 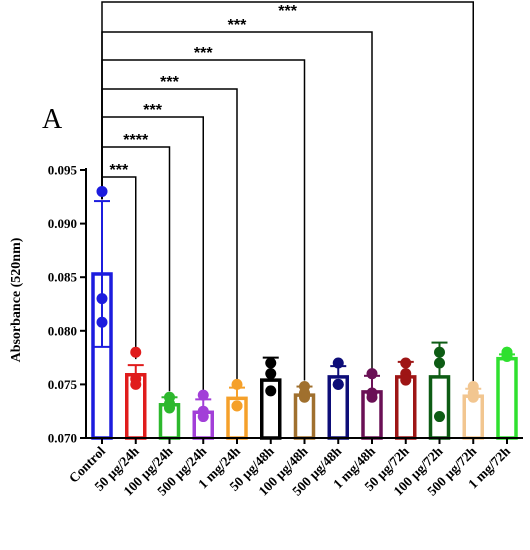 I want to click on y-tick-label: 0.095, so click(x=63, y=170).